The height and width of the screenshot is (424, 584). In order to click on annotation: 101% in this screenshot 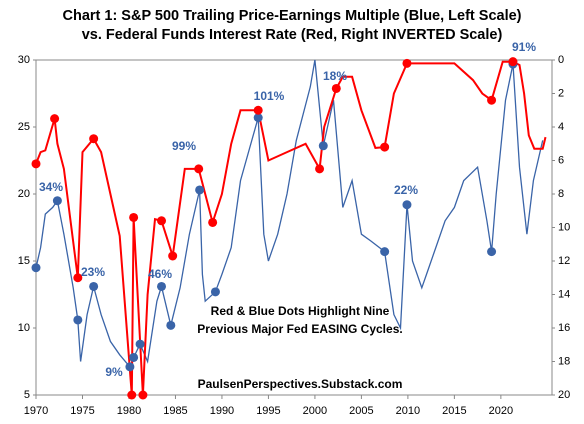, I will do `click(269, 96)`.